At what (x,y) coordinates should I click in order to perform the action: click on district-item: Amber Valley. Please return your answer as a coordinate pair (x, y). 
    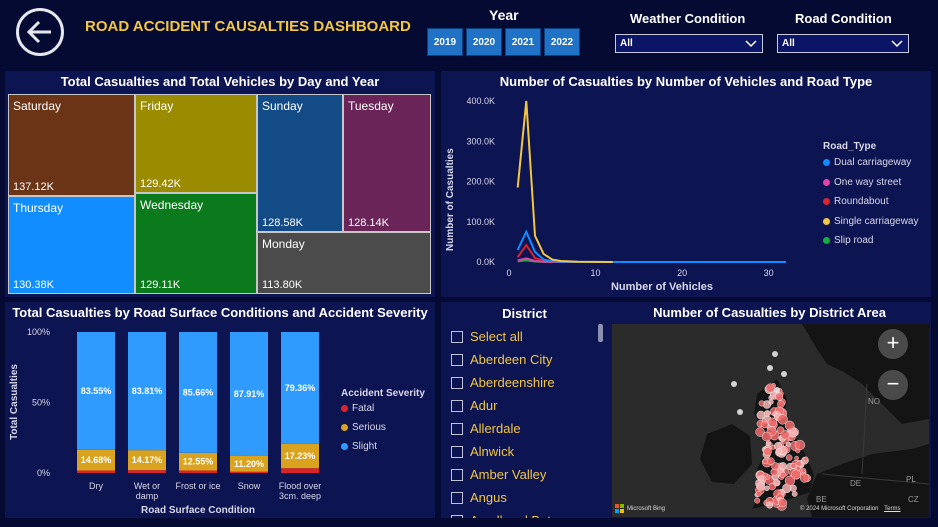
    Looking at the image, I should click on (498, 474).